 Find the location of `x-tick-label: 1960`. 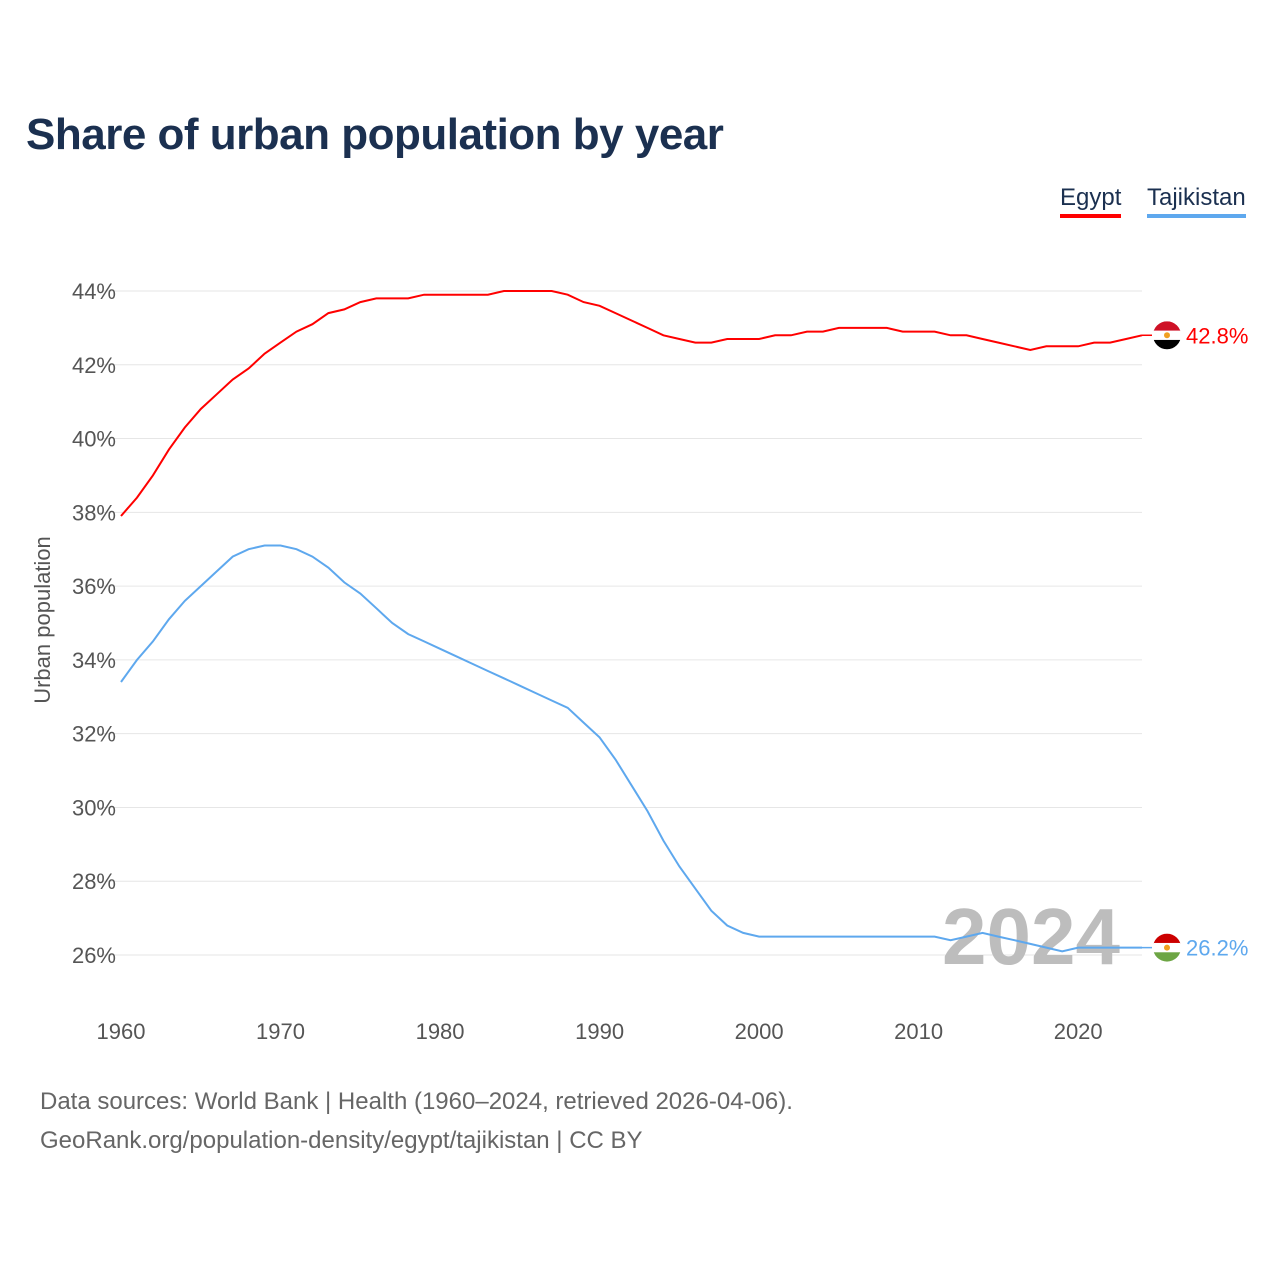

x-tick-label: 1960 is located at coordinates (121, 1031).